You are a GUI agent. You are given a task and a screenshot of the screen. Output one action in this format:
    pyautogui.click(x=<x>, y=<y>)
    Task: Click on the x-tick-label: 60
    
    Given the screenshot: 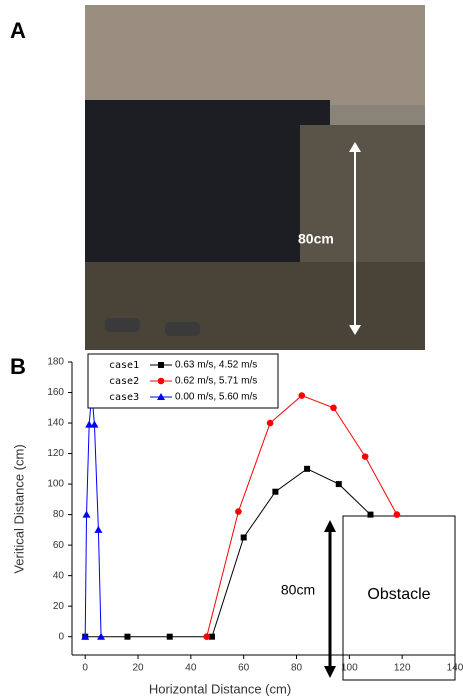 What is the action you would take?
    pyautogui.click(x=244, y=668)
    